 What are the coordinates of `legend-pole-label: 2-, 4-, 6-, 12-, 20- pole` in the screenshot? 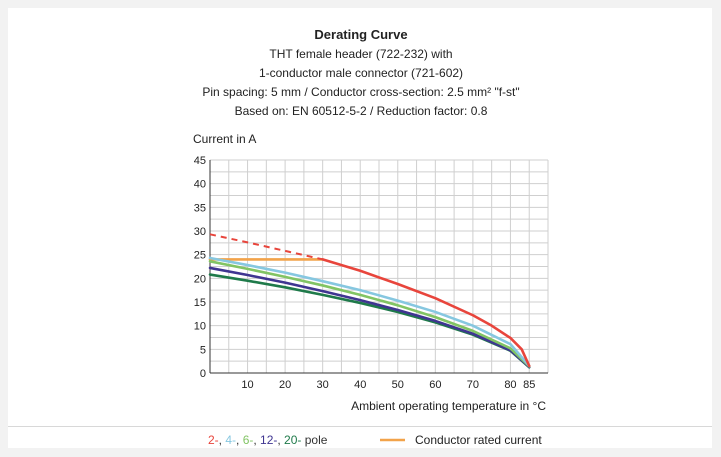 It's located at (268, 440).